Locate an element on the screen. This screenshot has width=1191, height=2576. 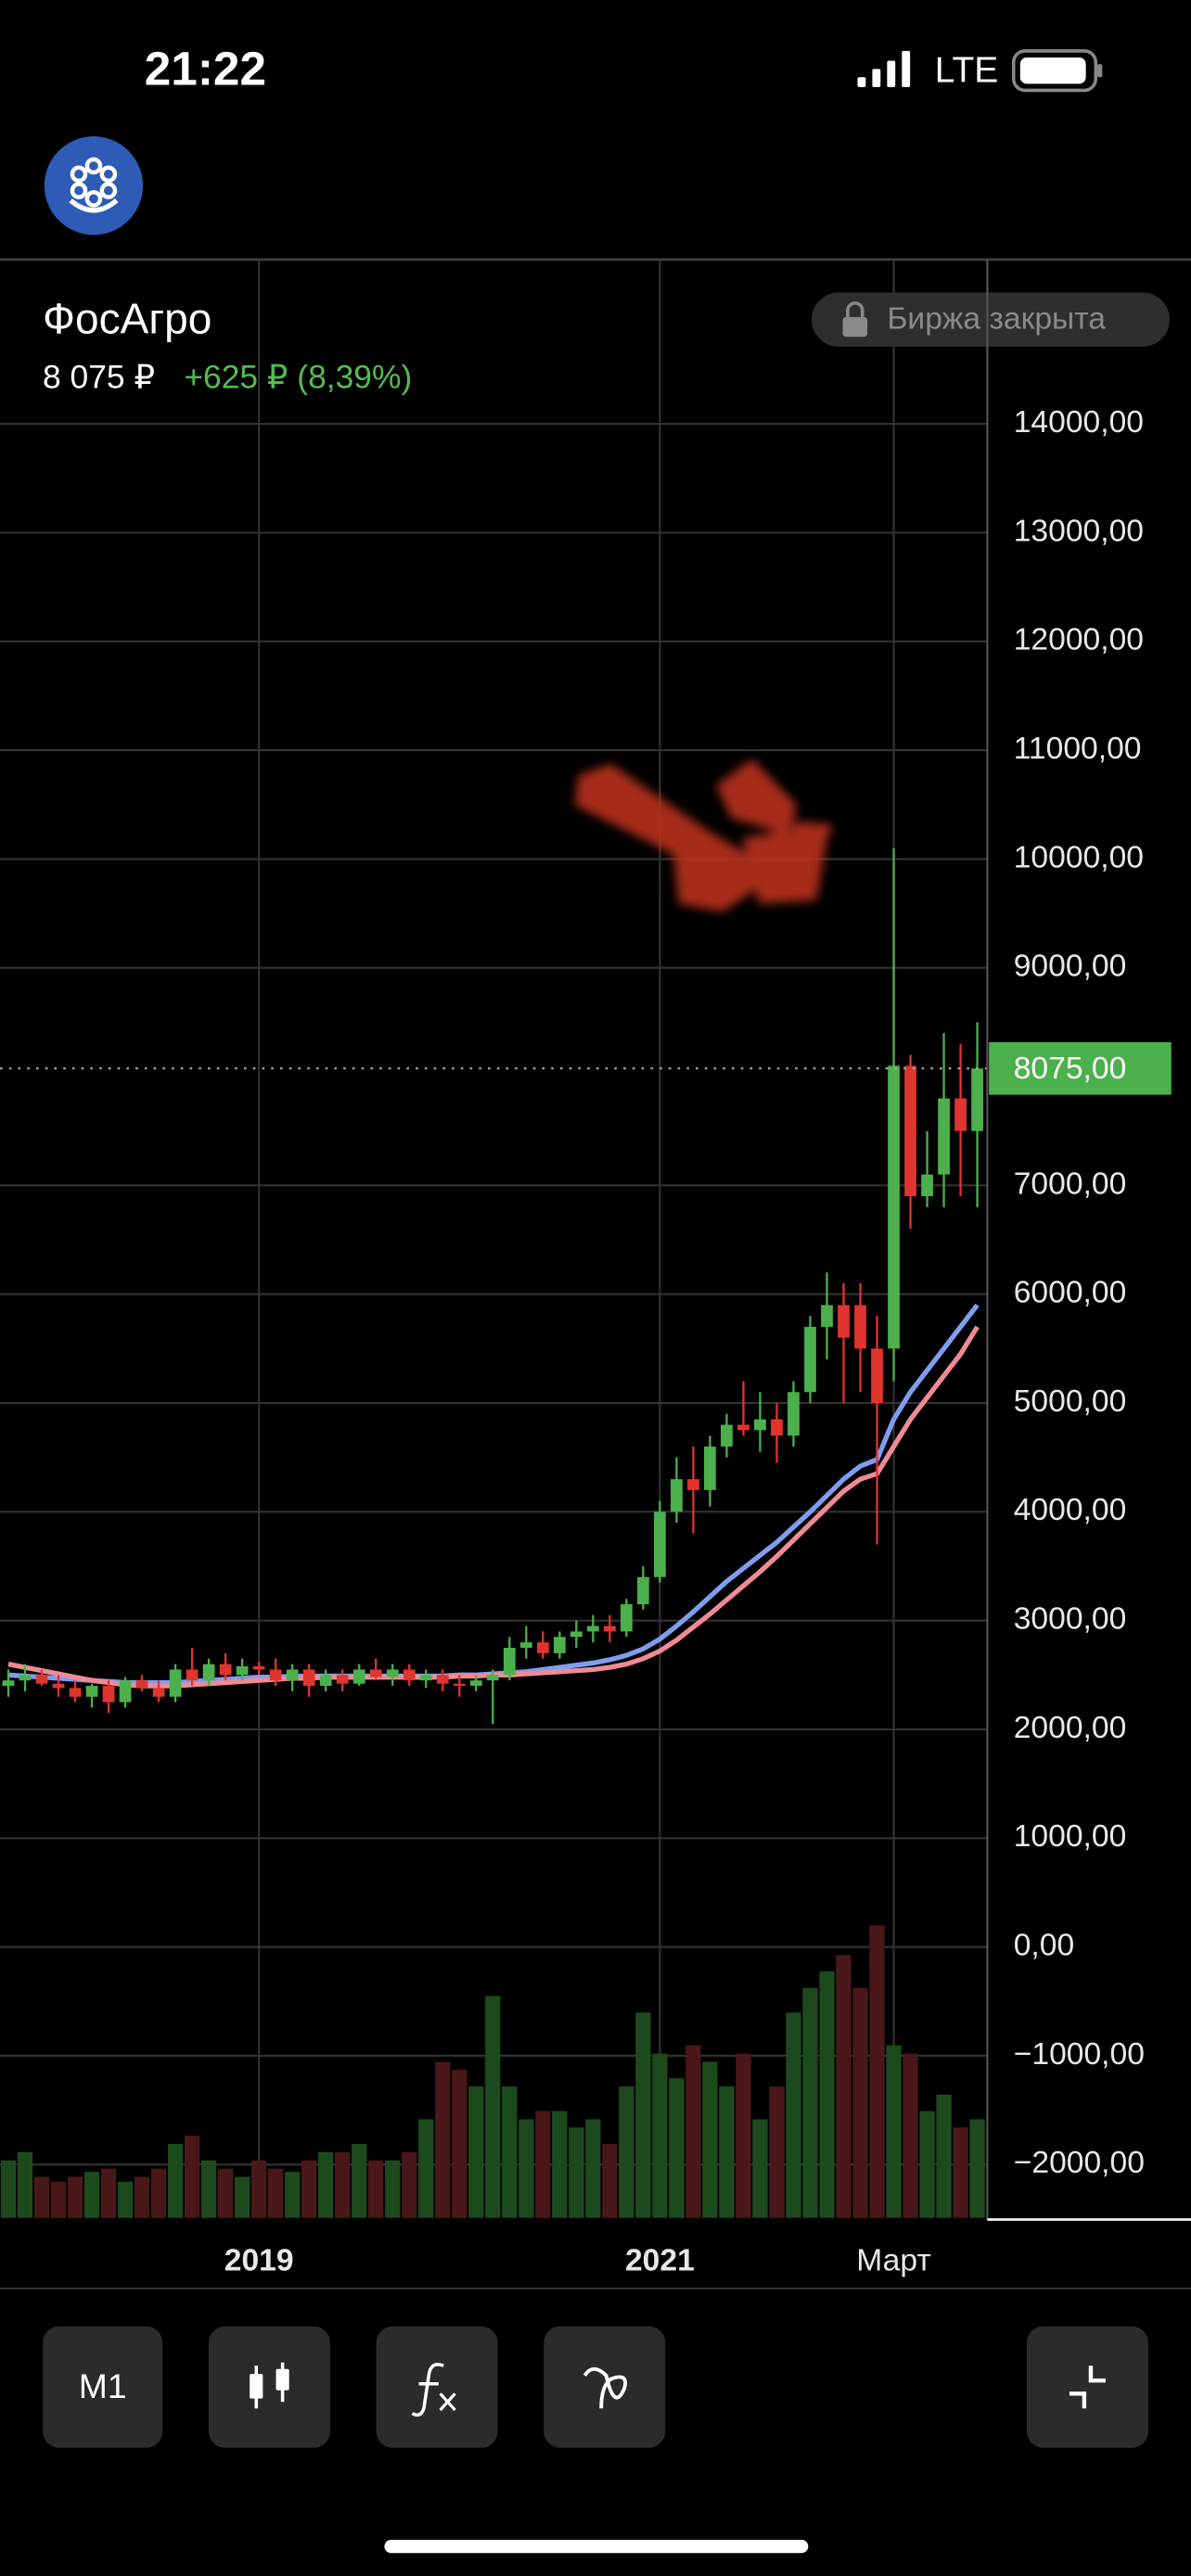
y-tick-label: −2000,00 is located at coordinates (1079, 2163).